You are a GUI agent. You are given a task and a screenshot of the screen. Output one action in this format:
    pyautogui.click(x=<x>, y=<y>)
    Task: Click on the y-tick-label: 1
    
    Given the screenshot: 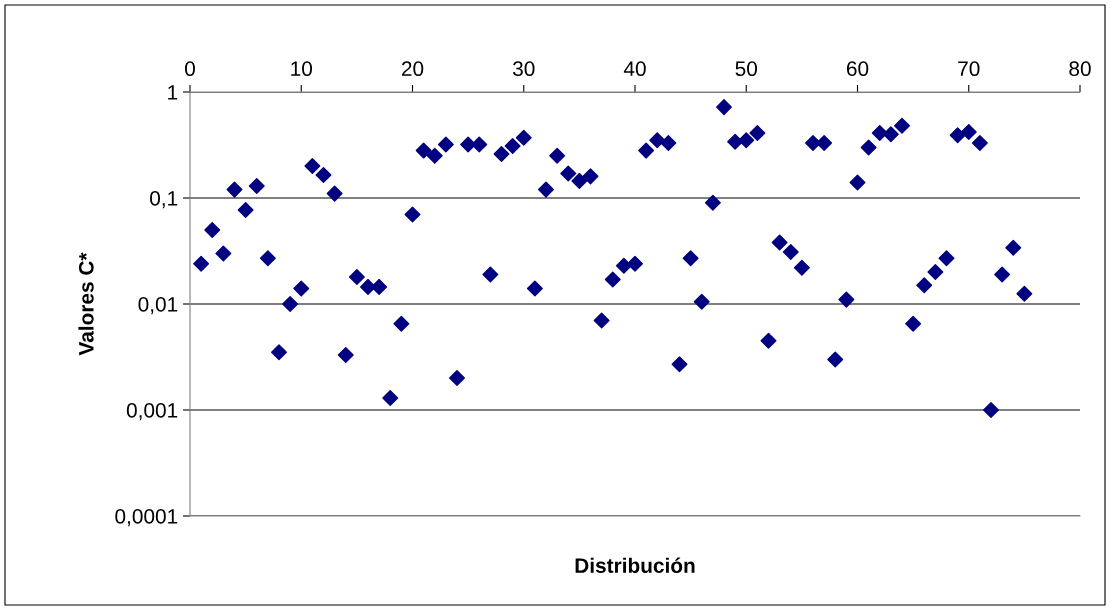 What is the action you would take?
    pyautogui.click(x=173, y=92)
    